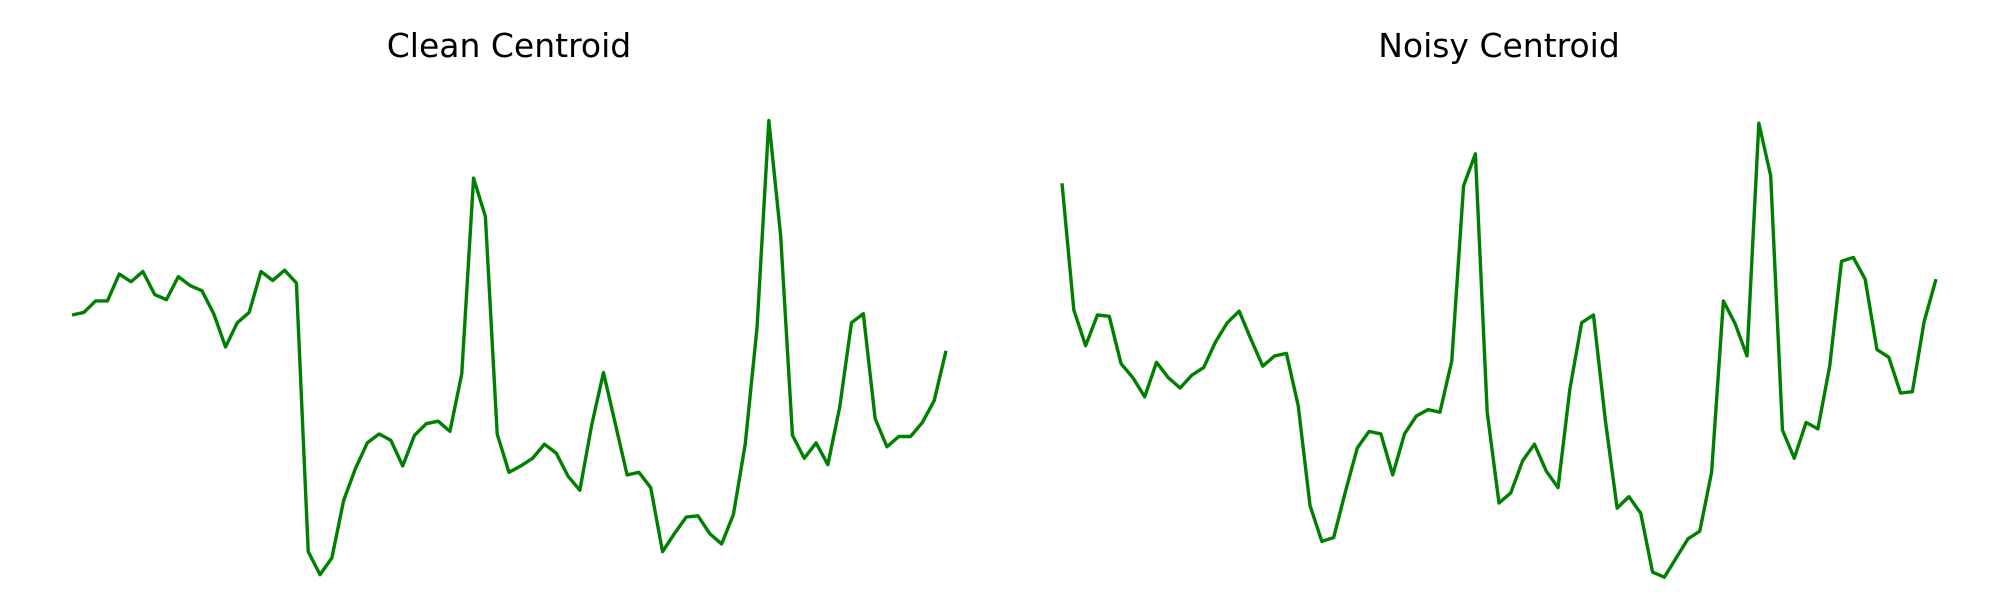 This screenshot has height=600, width=2000. What do you see at coordinates (1499, 45) in the screenshot?
I see `chart-title: Noisy Centroid` at bounding box center [1499, 45].